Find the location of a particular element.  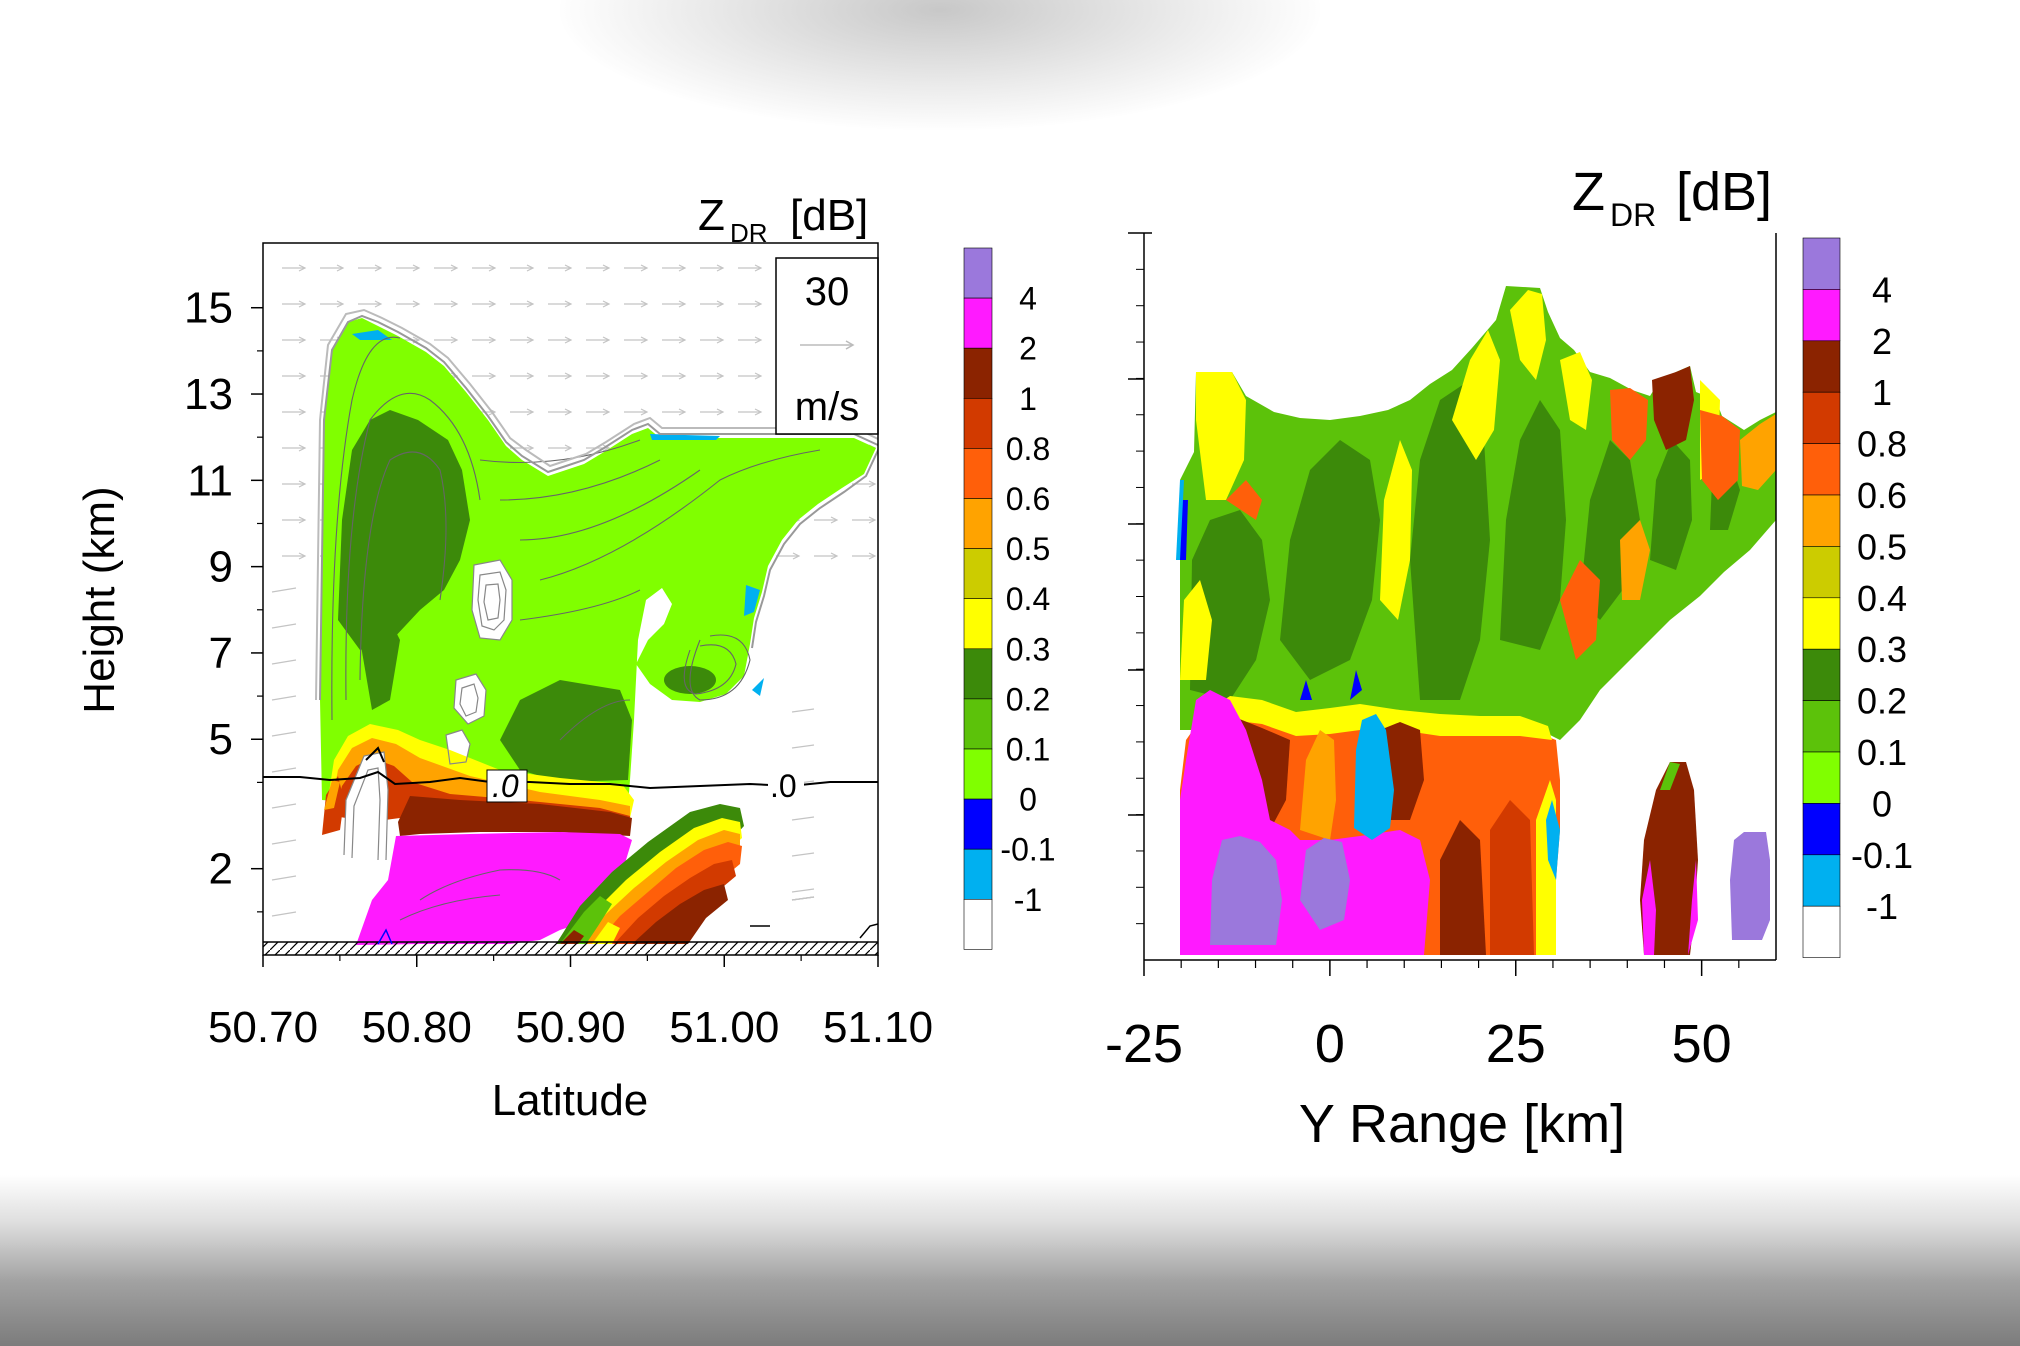

y-tick-label: 13 is located at coordinates (208, 394).